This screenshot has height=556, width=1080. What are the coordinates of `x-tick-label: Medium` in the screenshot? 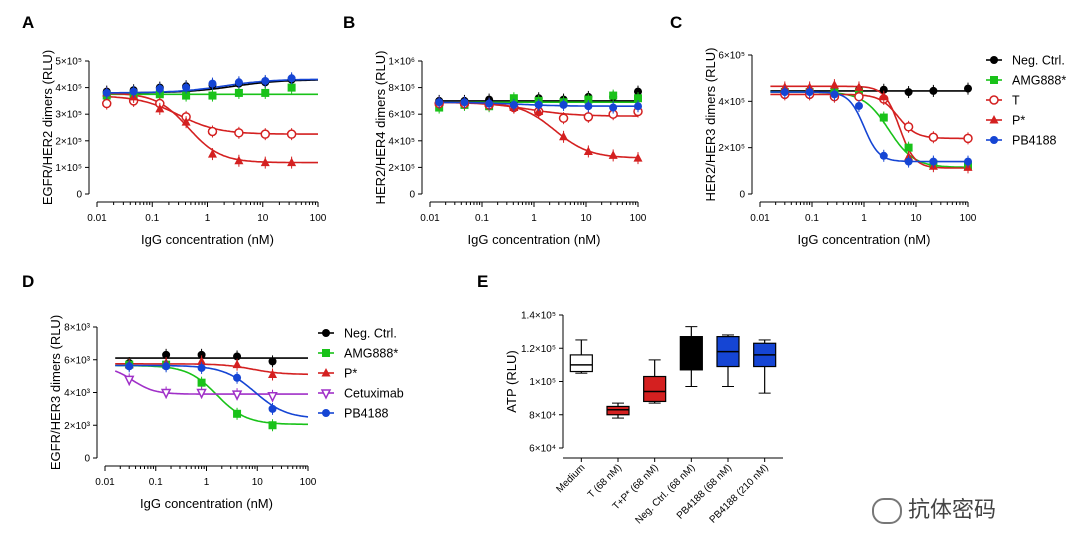 It's located at (571, 478).